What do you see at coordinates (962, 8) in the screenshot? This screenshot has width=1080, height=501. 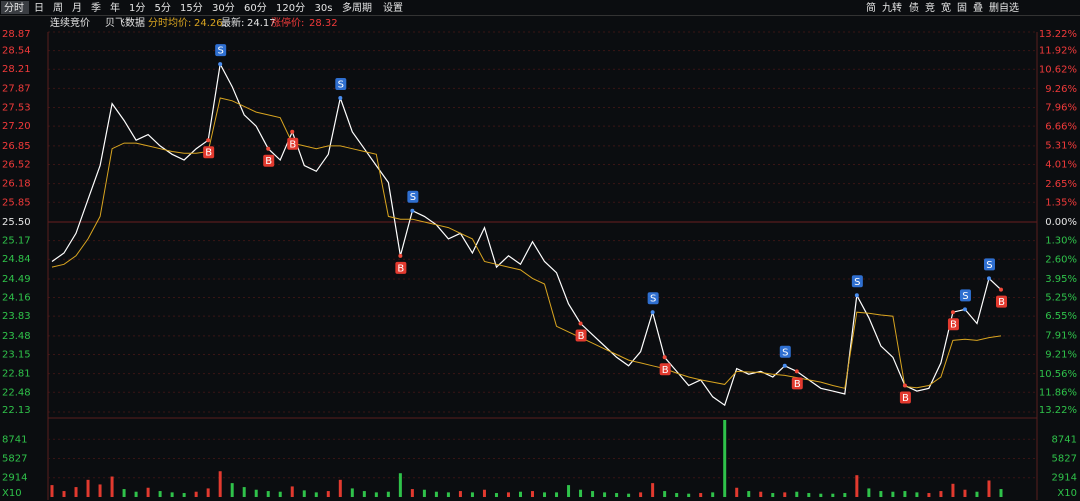 I see `toolbar-button: 固` at bounding box center [962, 8].